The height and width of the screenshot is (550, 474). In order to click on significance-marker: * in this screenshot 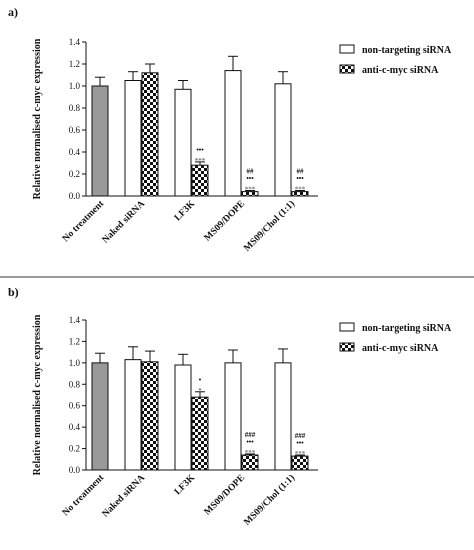, I will do `click(200, 391)`.